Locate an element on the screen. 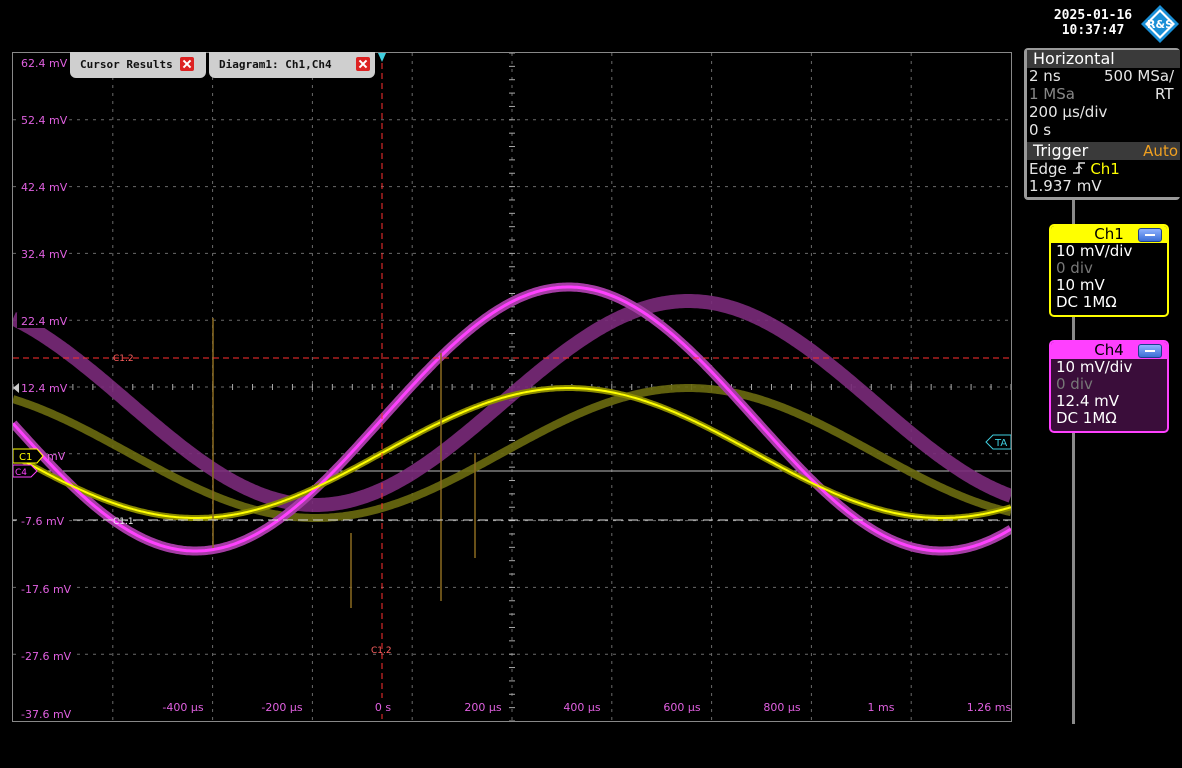  tab-diagram1-close-icon is located at coordinates (363, 64).